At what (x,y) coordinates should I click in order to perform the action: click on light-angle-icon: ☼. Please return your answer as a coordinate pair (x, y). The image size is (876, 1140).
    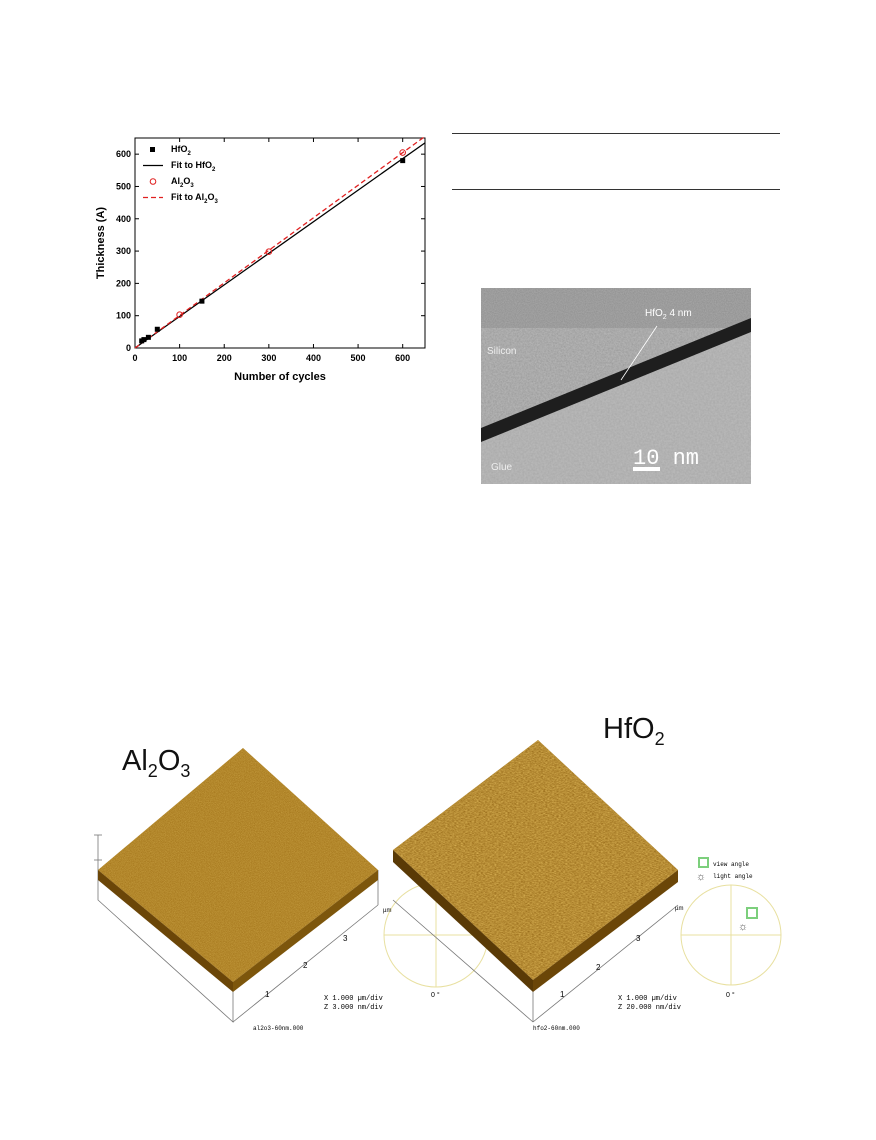
    Looking at the image, I should click on (701, 877).